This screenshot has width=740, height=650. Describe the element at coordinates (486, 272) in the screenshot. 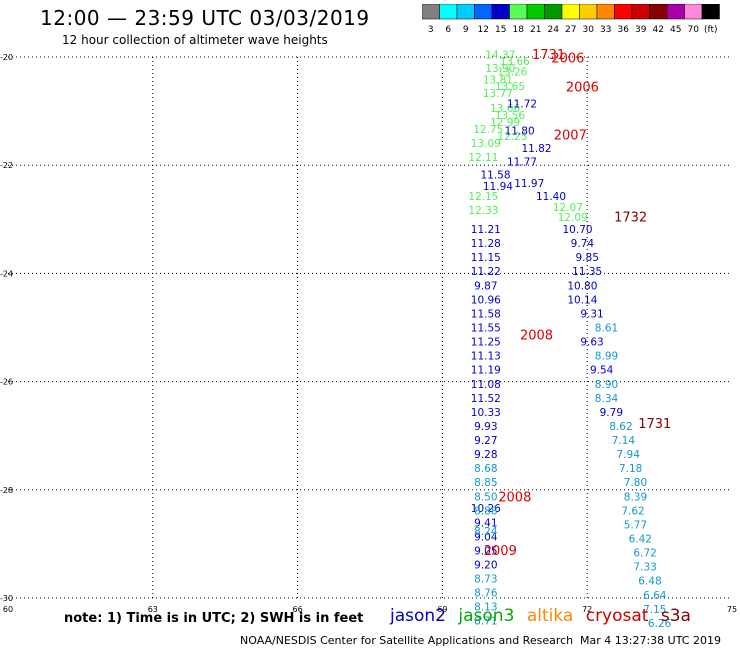

I see `wave-height-label: 11.22` at that location.